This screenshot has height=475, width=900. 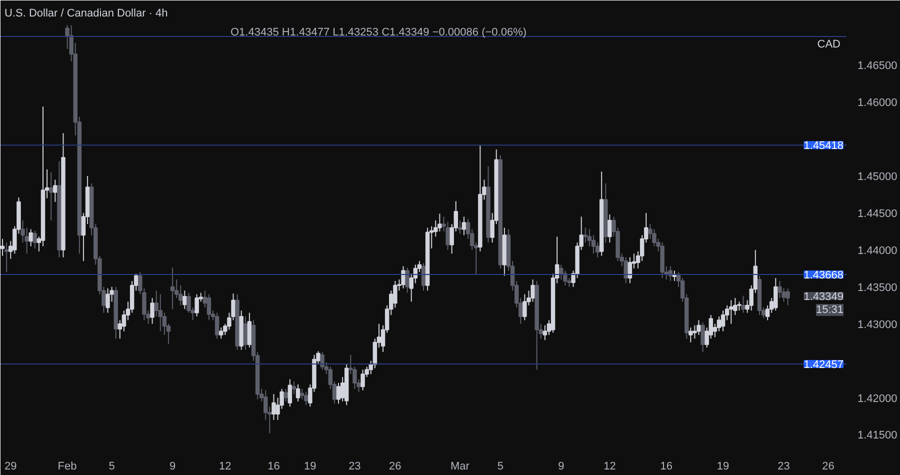 What do you see at coordinates (878, 66) in the screenshot?
I see `y-tick-label: 1.46500` at bounding box center [878, 66].